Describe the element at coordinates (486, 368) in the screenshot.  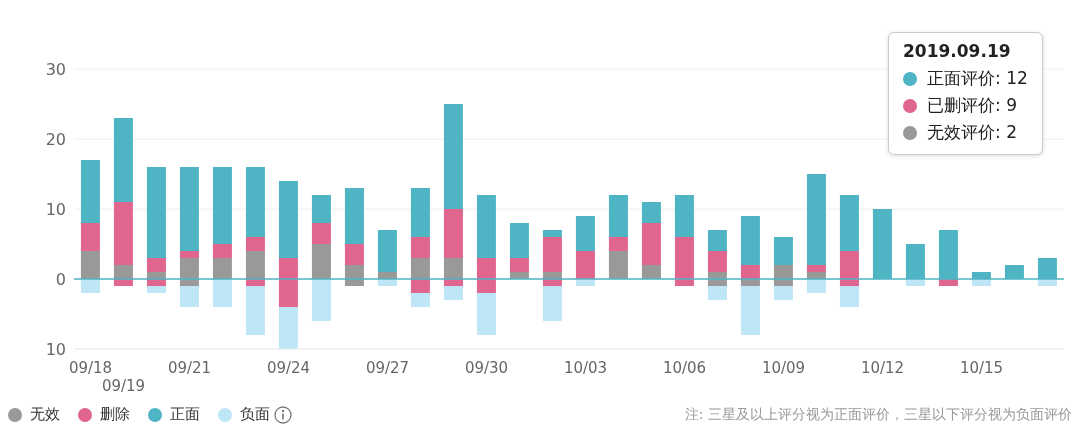
I see `x-tick-label: 09/30` at that location.